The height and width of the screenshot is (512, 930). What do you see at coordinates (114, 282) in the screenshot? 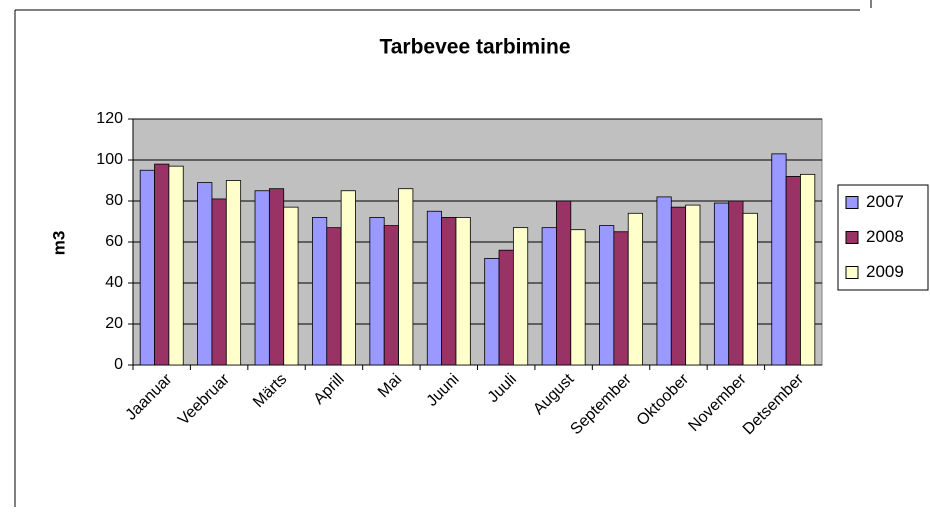
I see `y-tick-label: 40` at bounding box center [114, 282].